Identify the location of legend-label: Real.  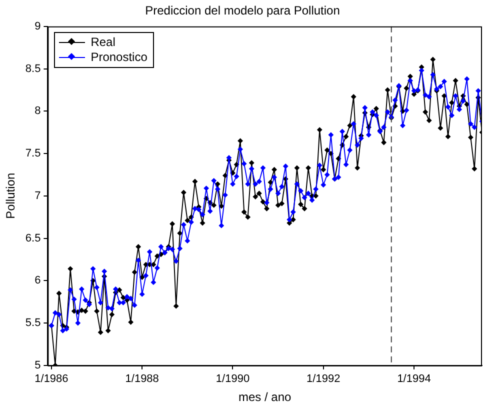
(103, 42).